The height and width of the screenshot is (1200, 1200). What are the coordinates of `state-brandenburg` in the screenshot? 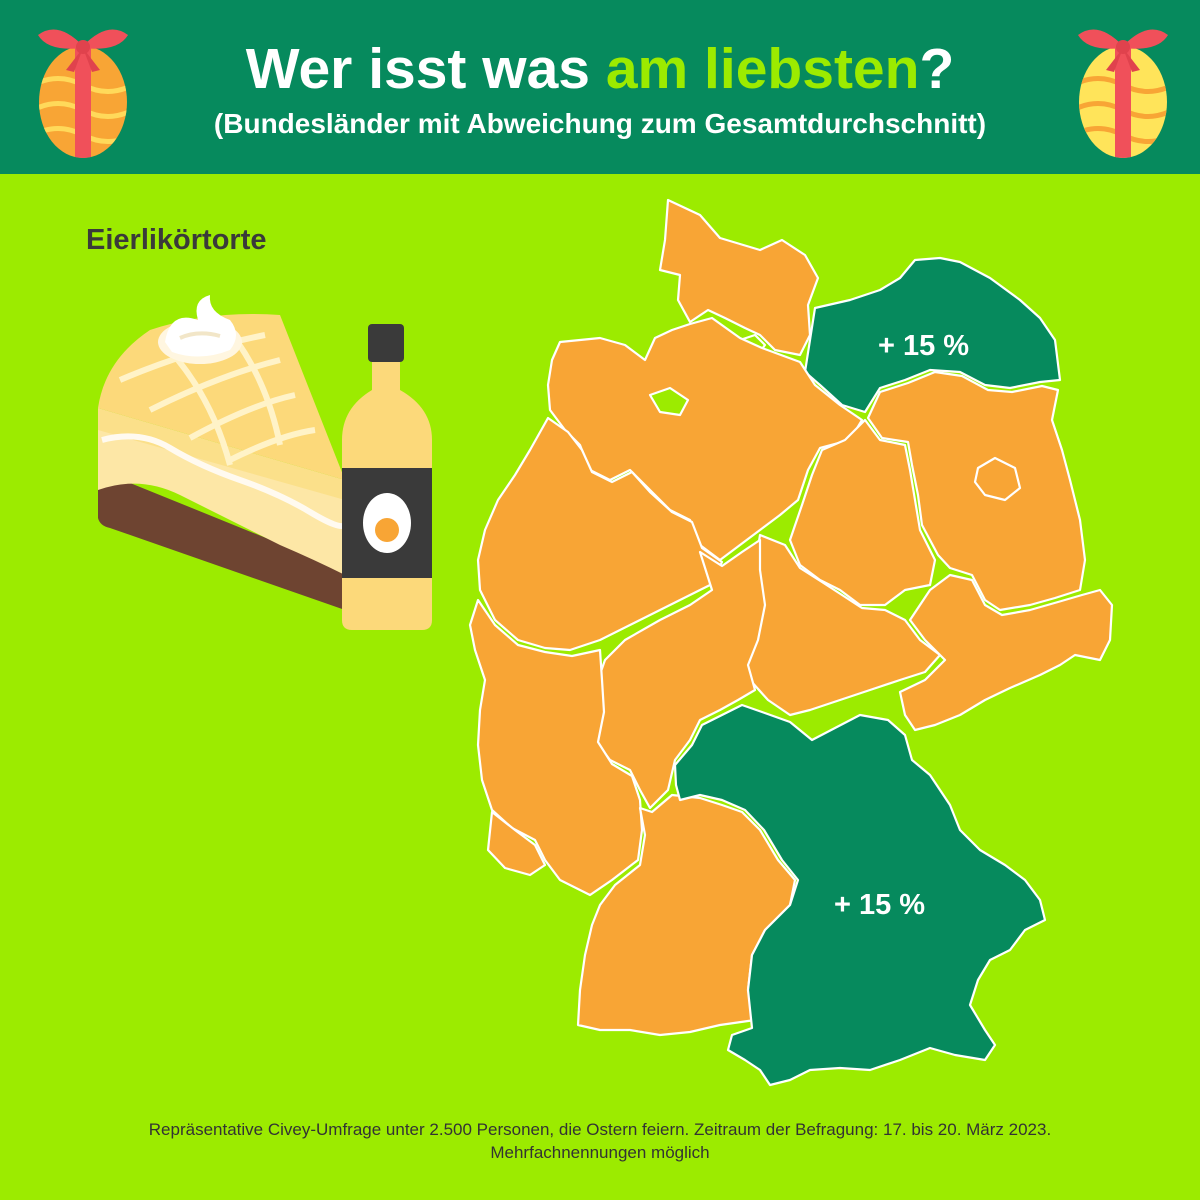 It's located at (976, 491).